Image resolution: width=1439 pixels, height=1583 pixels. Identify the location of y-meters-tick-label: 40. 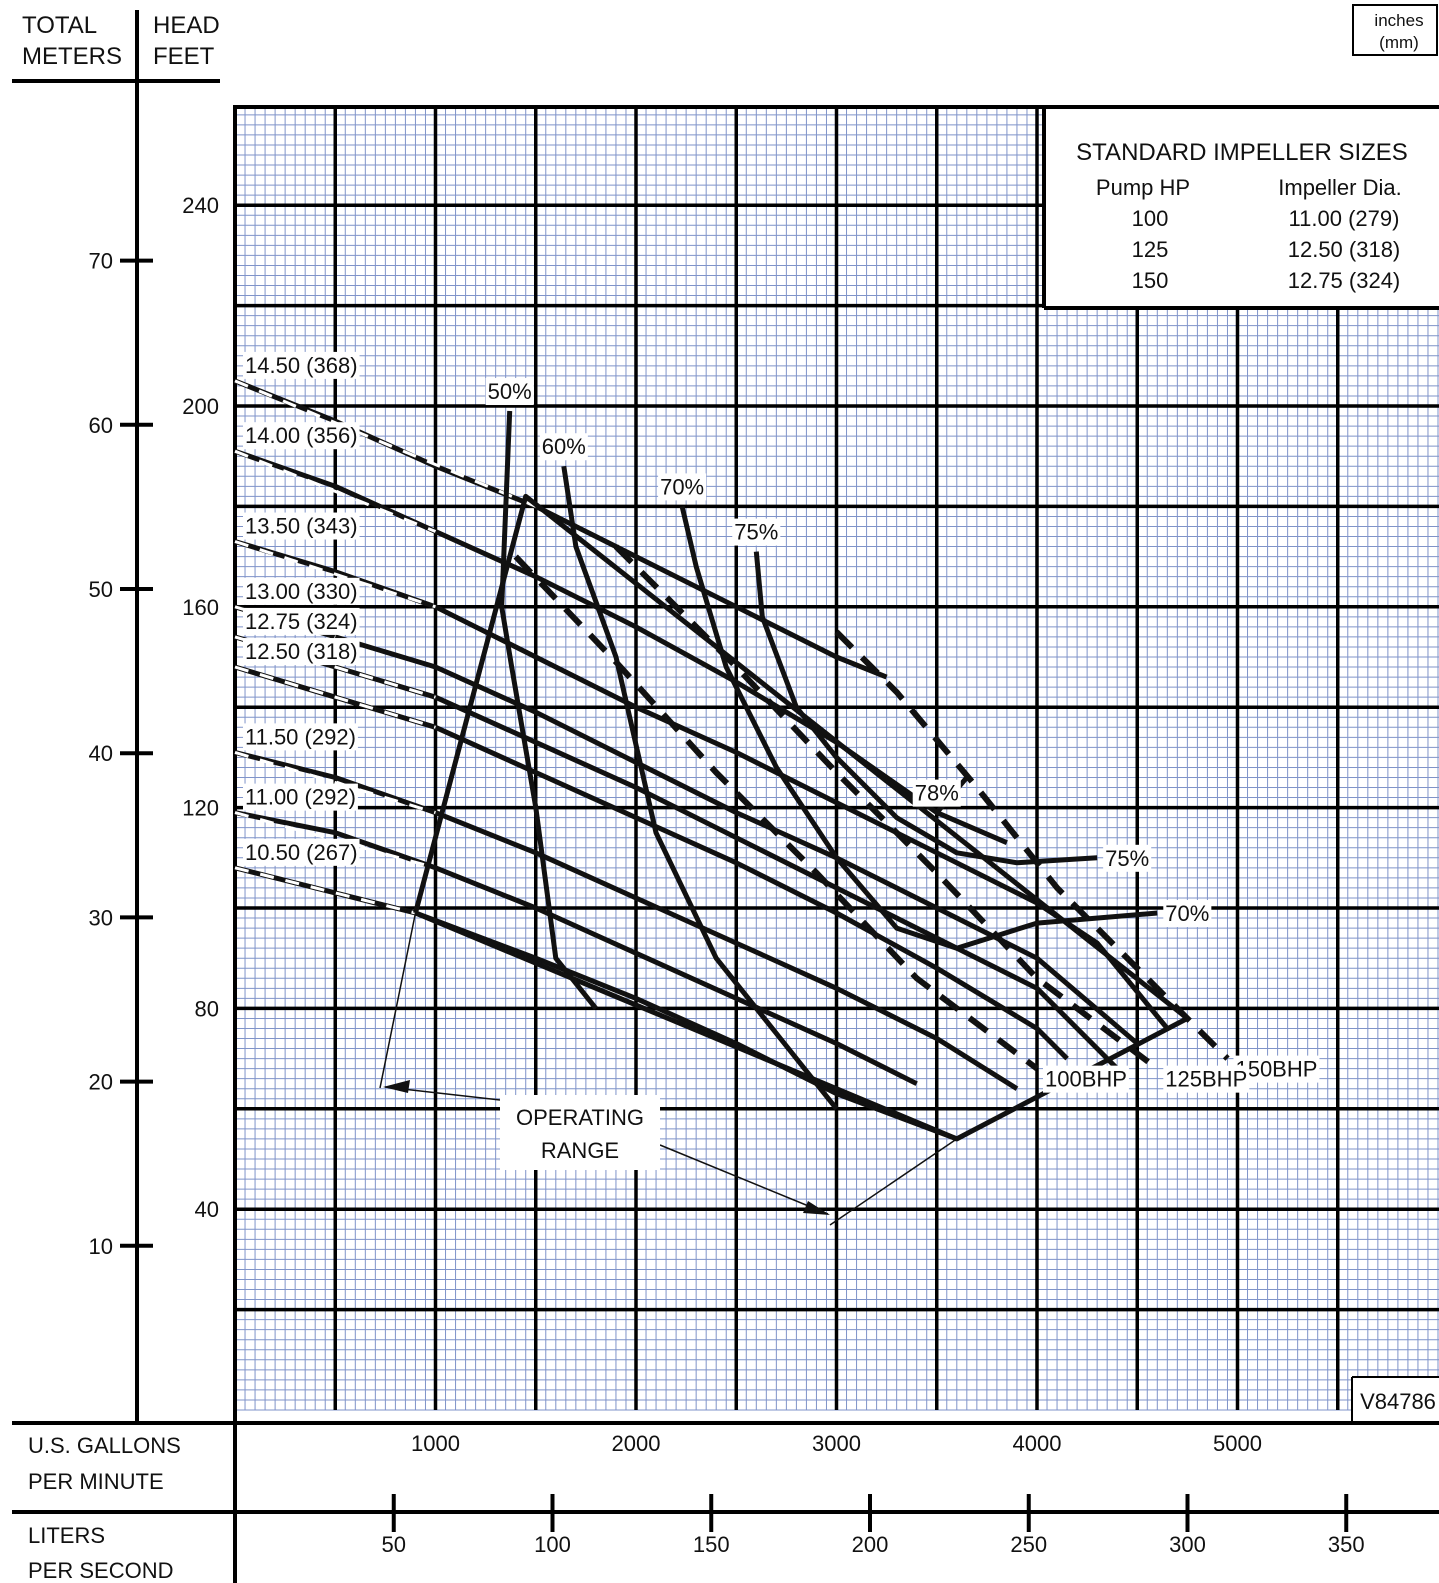
(101, 753).